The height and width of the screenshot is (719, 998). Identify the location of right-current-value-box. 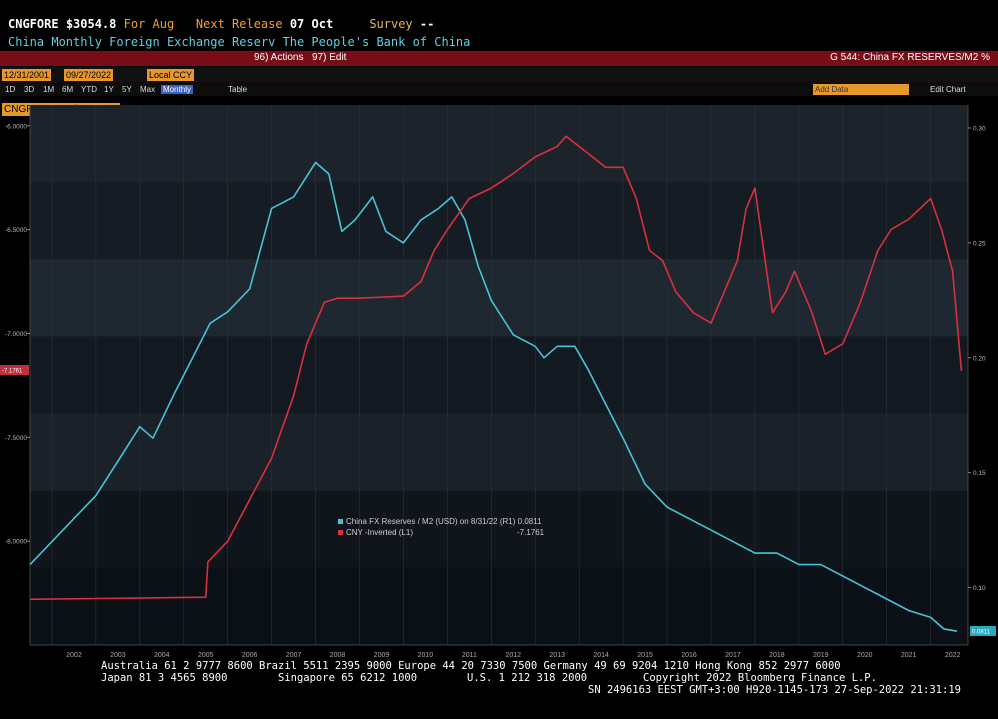
(983, 630).